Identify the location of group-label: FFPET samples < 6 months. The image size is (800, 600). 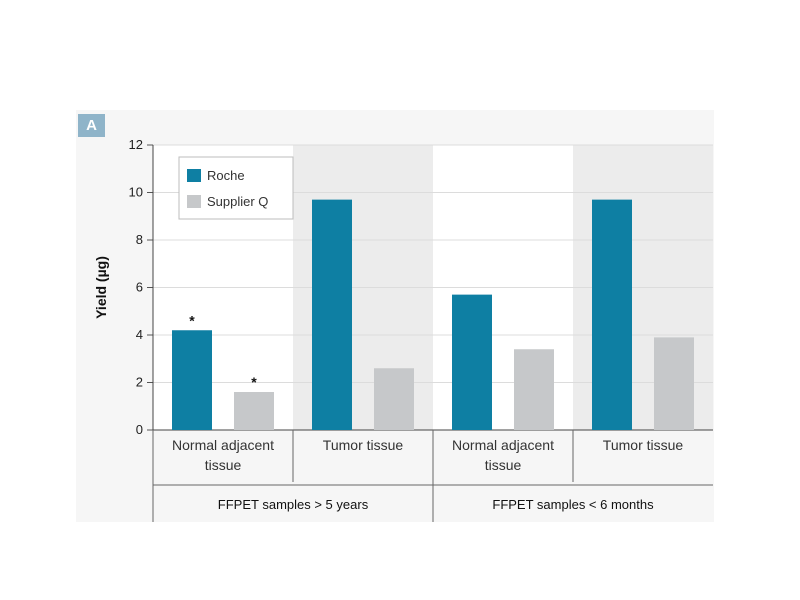
(573, 504).